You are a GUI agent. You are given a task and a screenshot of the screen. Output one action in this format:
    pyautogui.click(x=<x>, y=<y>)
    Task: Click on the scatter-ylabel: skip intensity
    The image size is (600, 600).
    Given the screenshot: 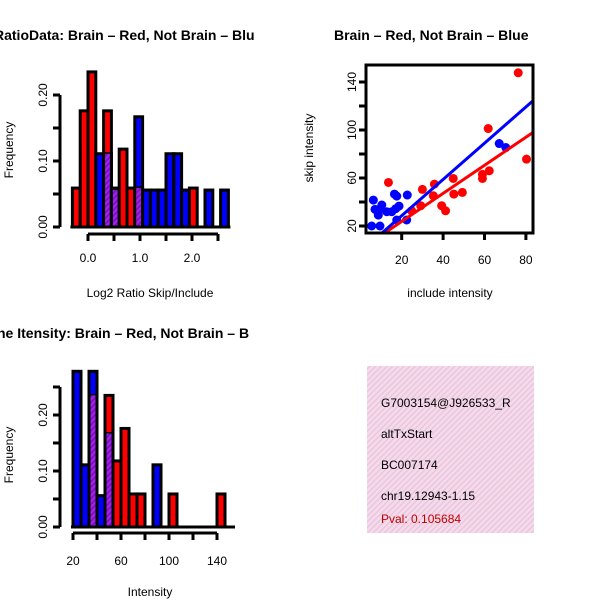 What is the action you would take?
    pyautogui.click(x=309, y=148)
    